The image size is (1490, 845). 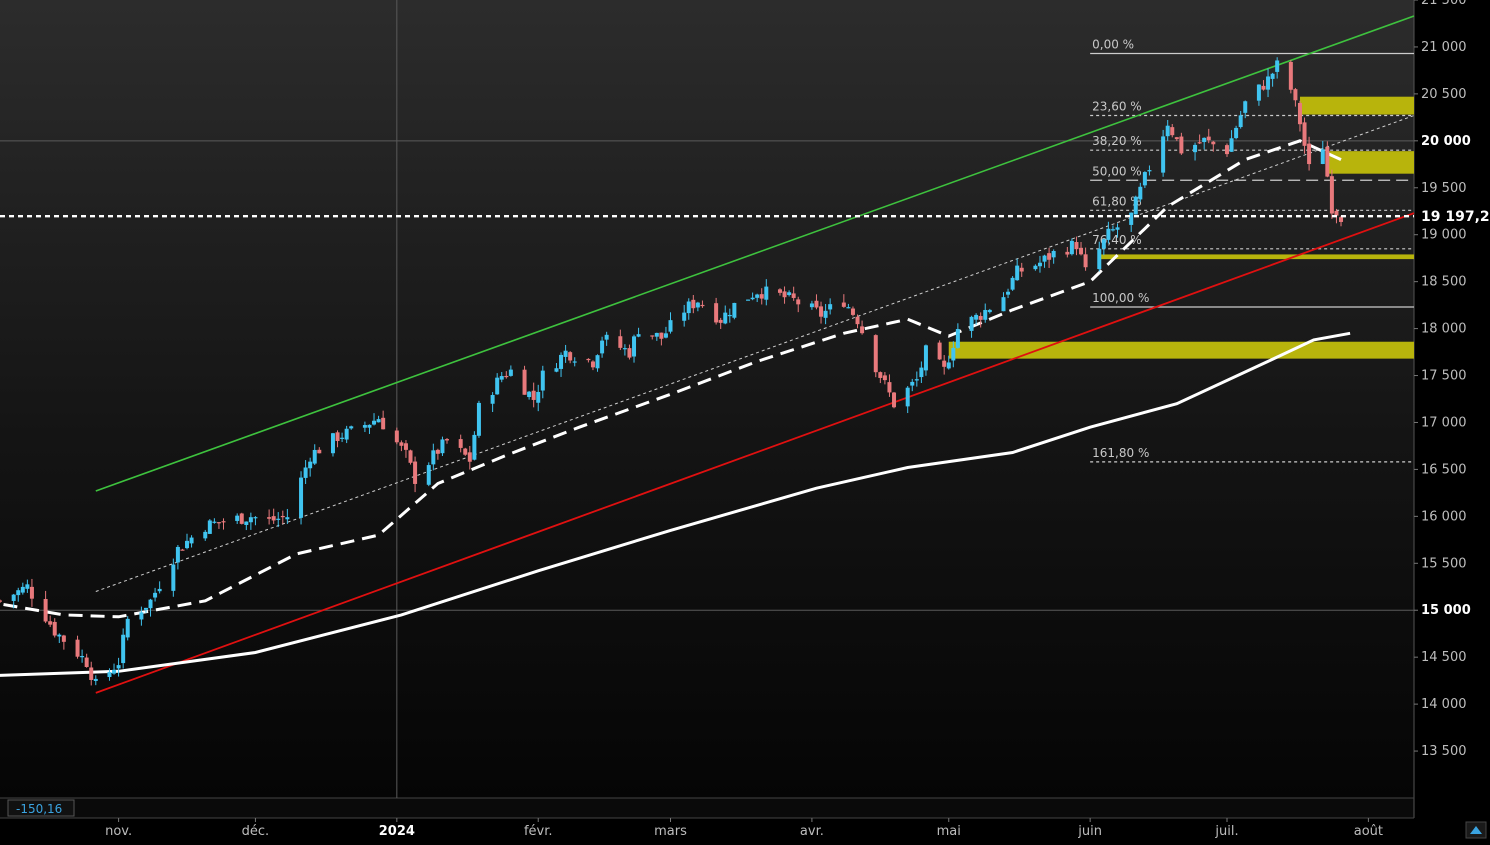 What do you see at coordinates (1117, 106) in the screenshot?
I see `fib-level-label: 23,60 %` at bounding box center [1117, 106].